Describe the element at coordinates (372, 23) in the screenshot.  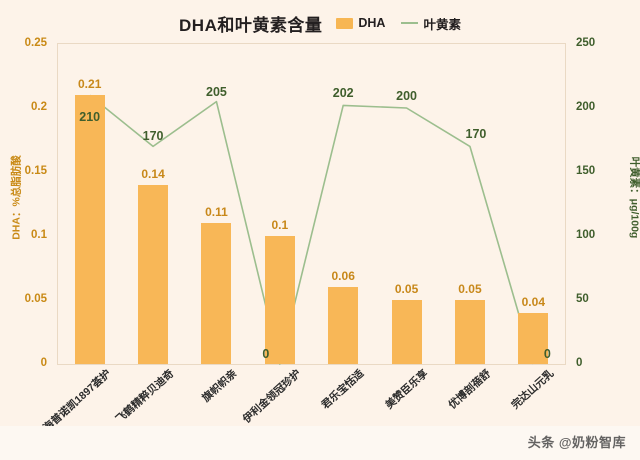
I see `legend-label-dha: DHA` at that location.